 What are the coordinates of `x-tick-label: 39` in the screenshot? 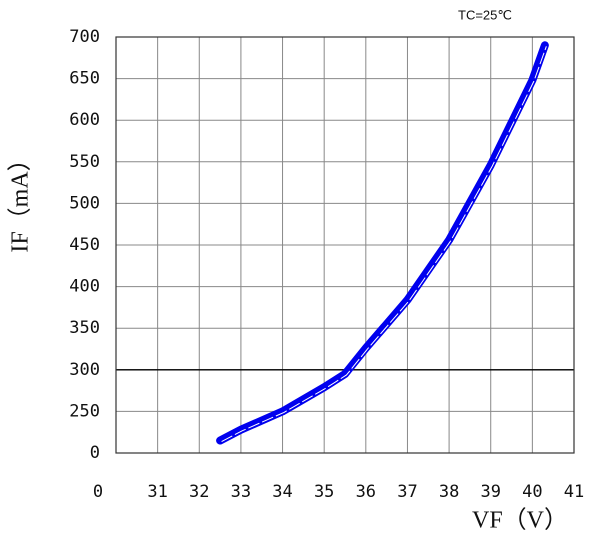 It's located at (490, 492).